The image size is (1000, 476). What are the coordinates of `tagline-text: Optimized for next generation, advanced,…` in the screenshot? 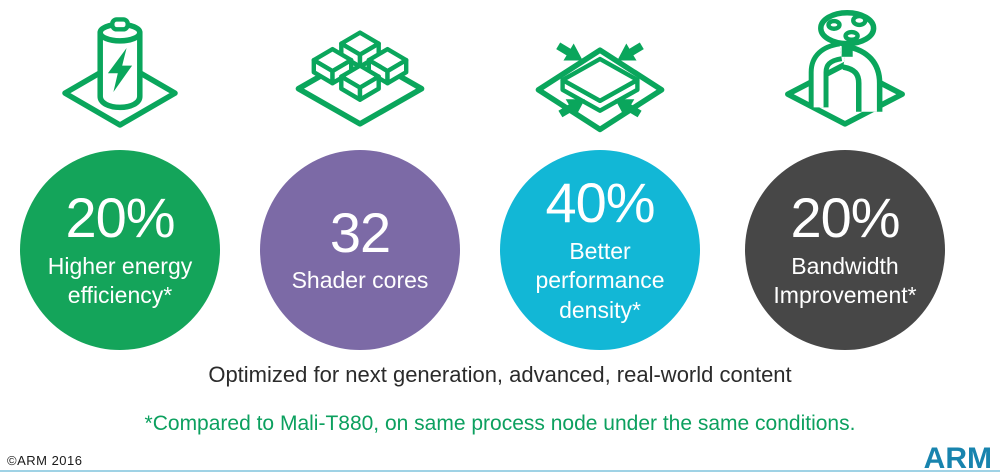 It's located at (500, 374).